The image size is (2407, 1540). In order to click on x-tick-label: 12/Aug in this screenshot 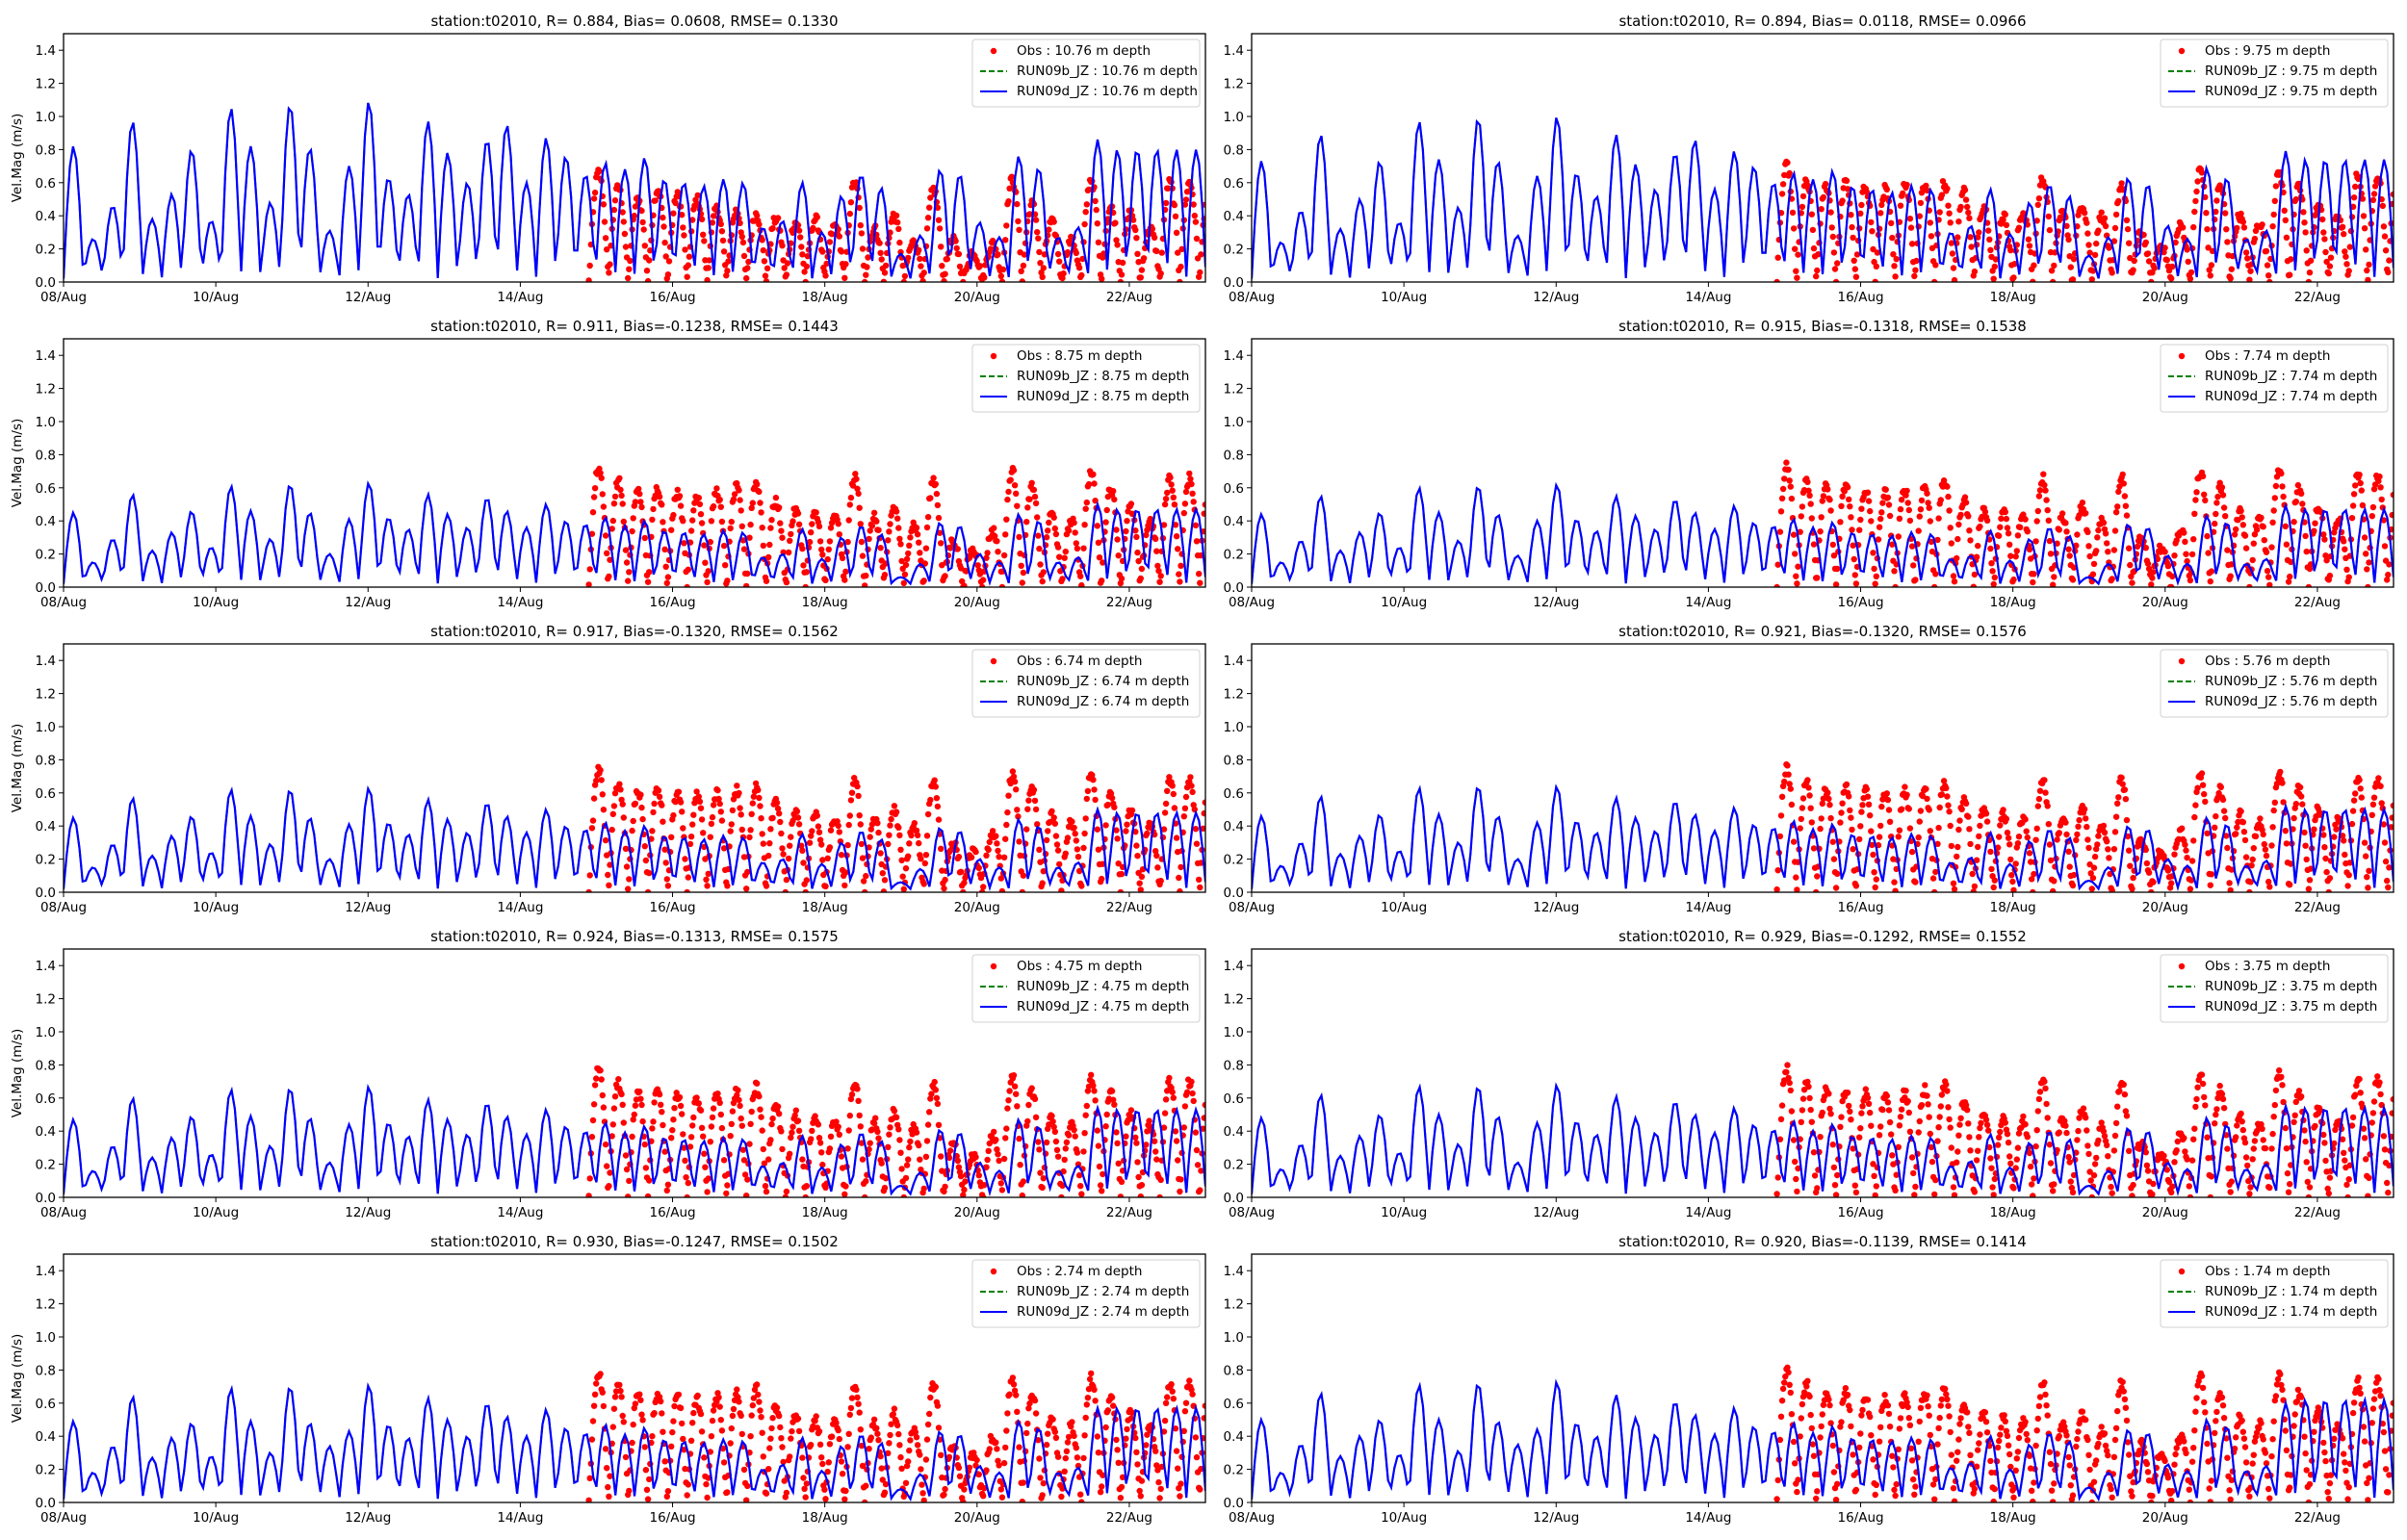, I will do `click(368, 297)`.